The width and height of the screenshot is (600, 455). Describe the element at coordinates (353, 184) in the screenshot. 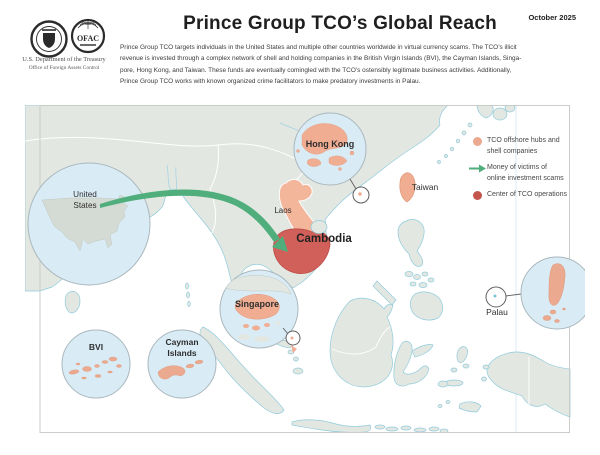

I see `leader-line-hong-kong` at that location.